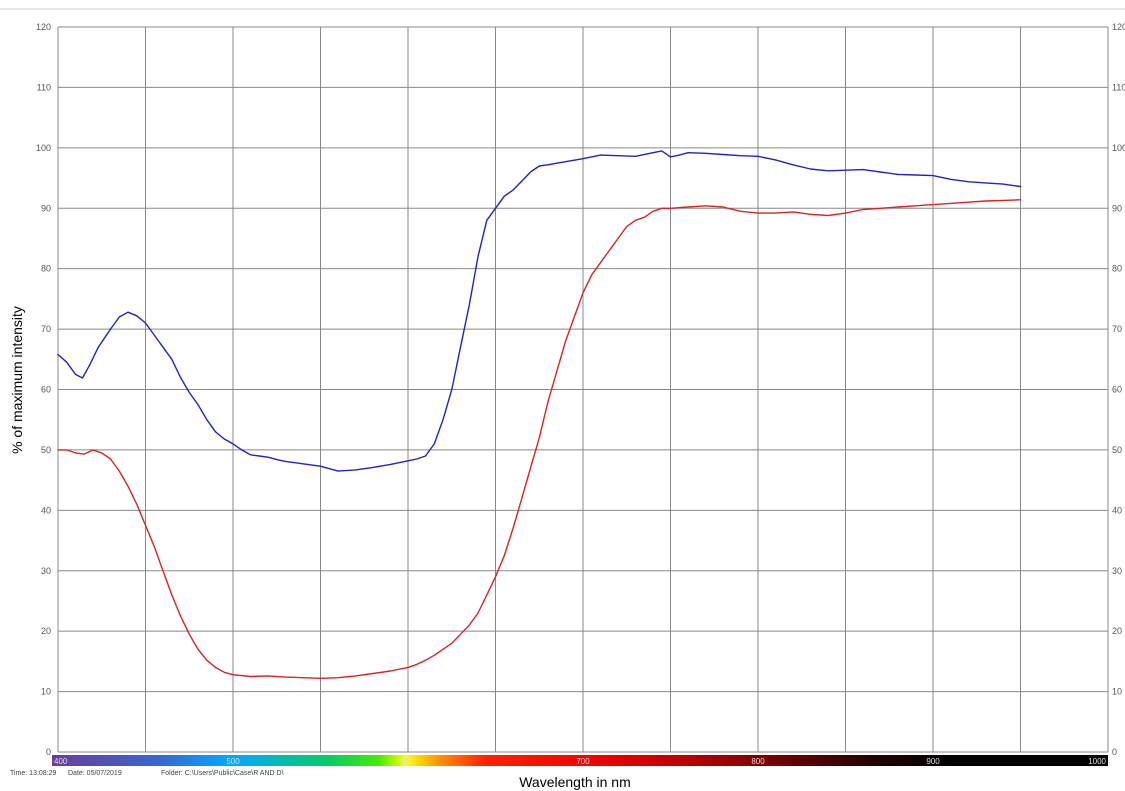 The width and height of the screenshot is (1125, 791). What do you see at coordinates (583, 761) in the screenshot?
I see `x-tick-label: 700` at bounding box center [583, 761].